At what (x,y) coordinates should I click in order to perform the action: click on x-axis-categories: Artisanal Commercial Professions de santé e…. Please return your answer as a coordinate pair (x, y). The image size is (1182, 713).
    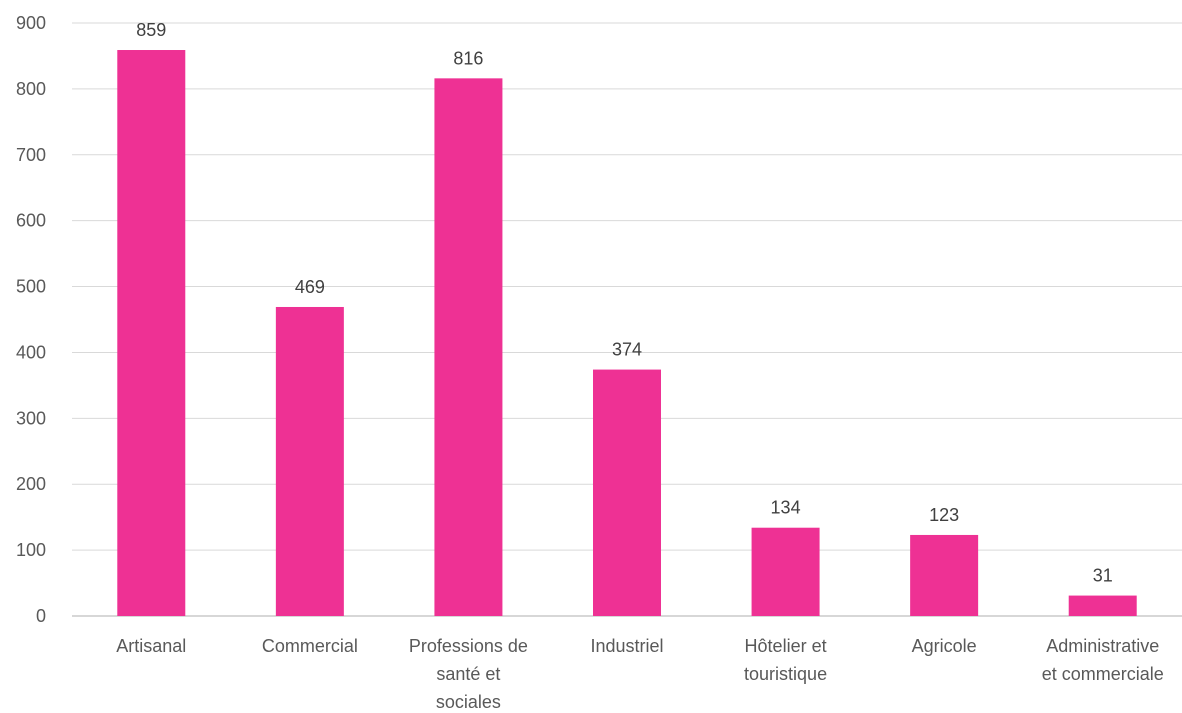
    Looking at the image, I should click on (639, 674).